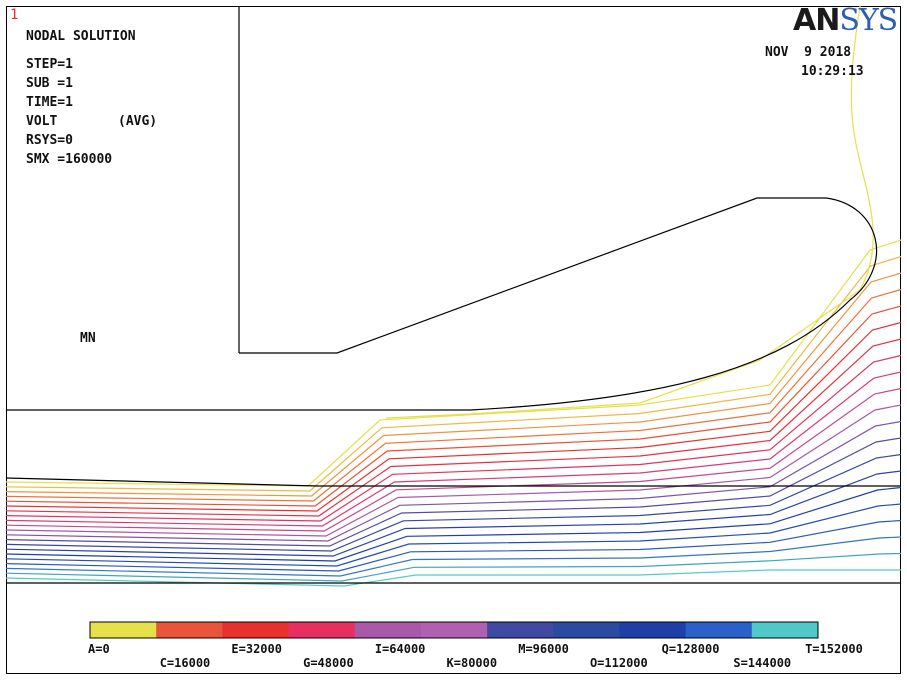  I want to click on color-legend, so click(454, 630).